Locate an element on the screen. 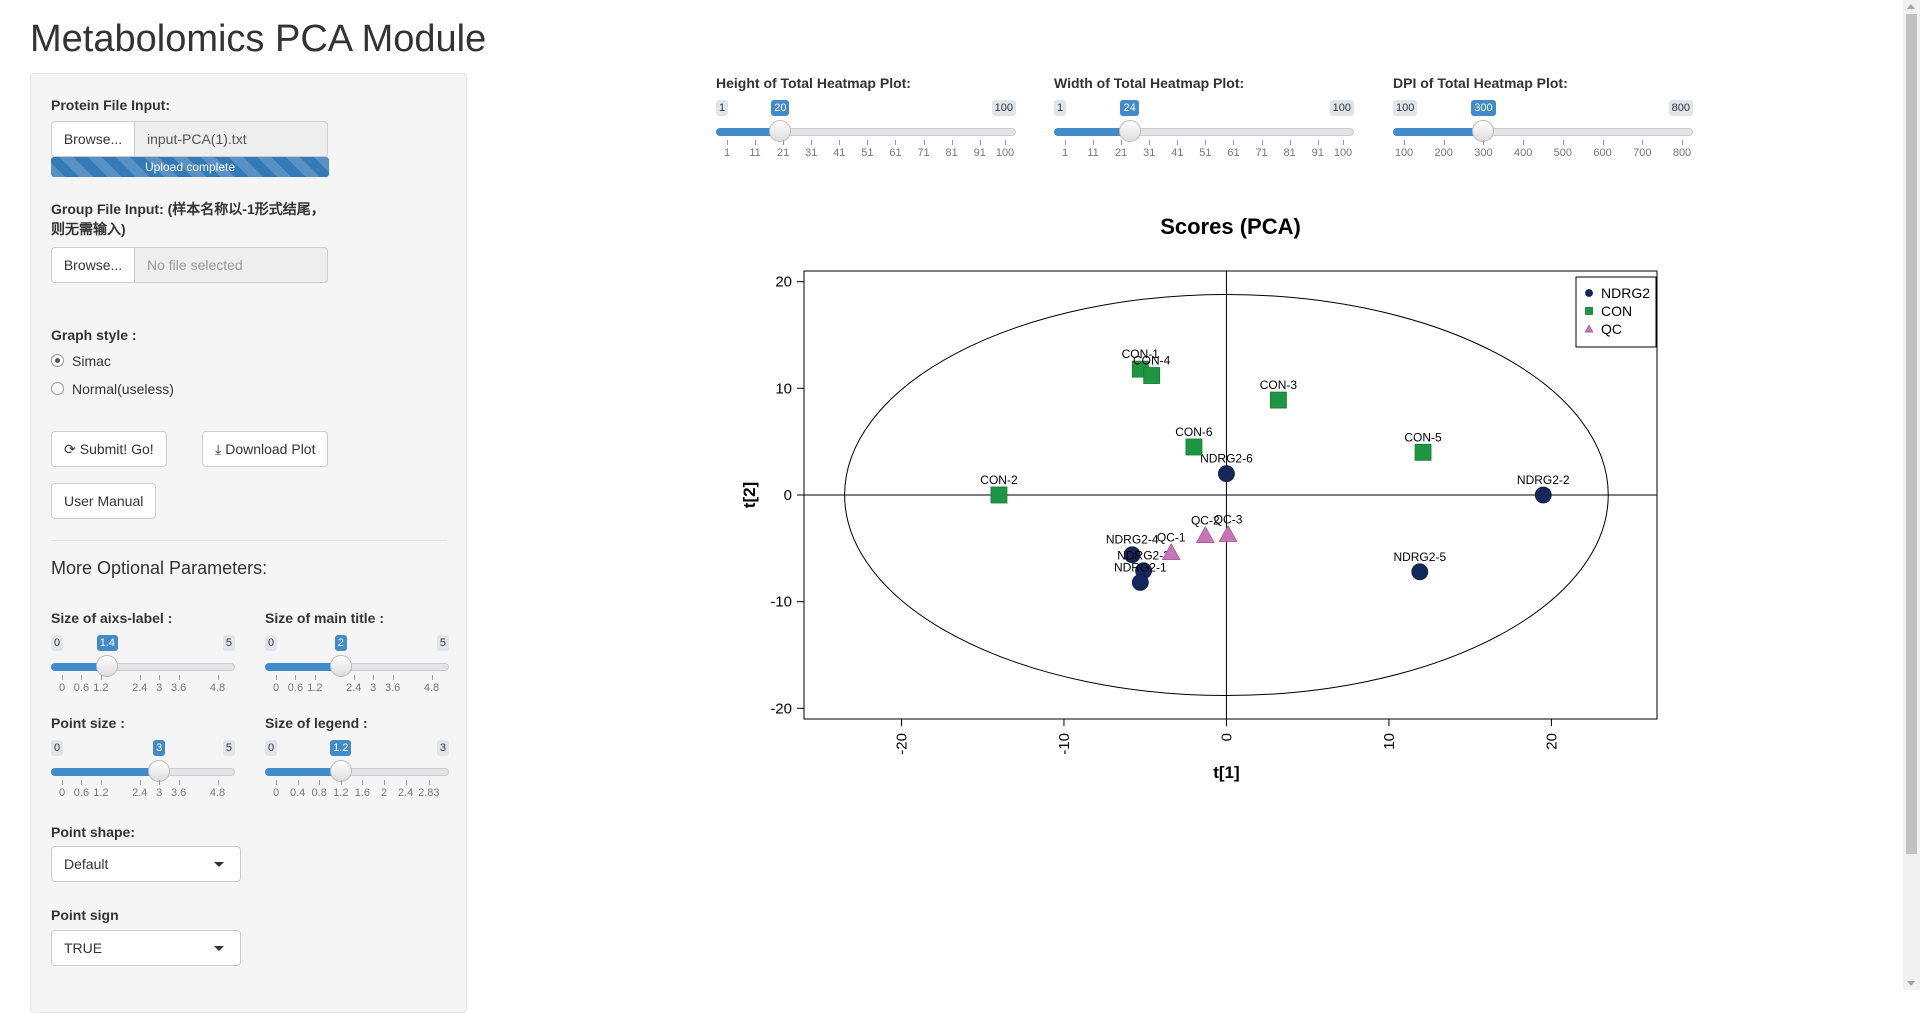  slider-tick-label: 700 is located at coordinates (1642, 153).